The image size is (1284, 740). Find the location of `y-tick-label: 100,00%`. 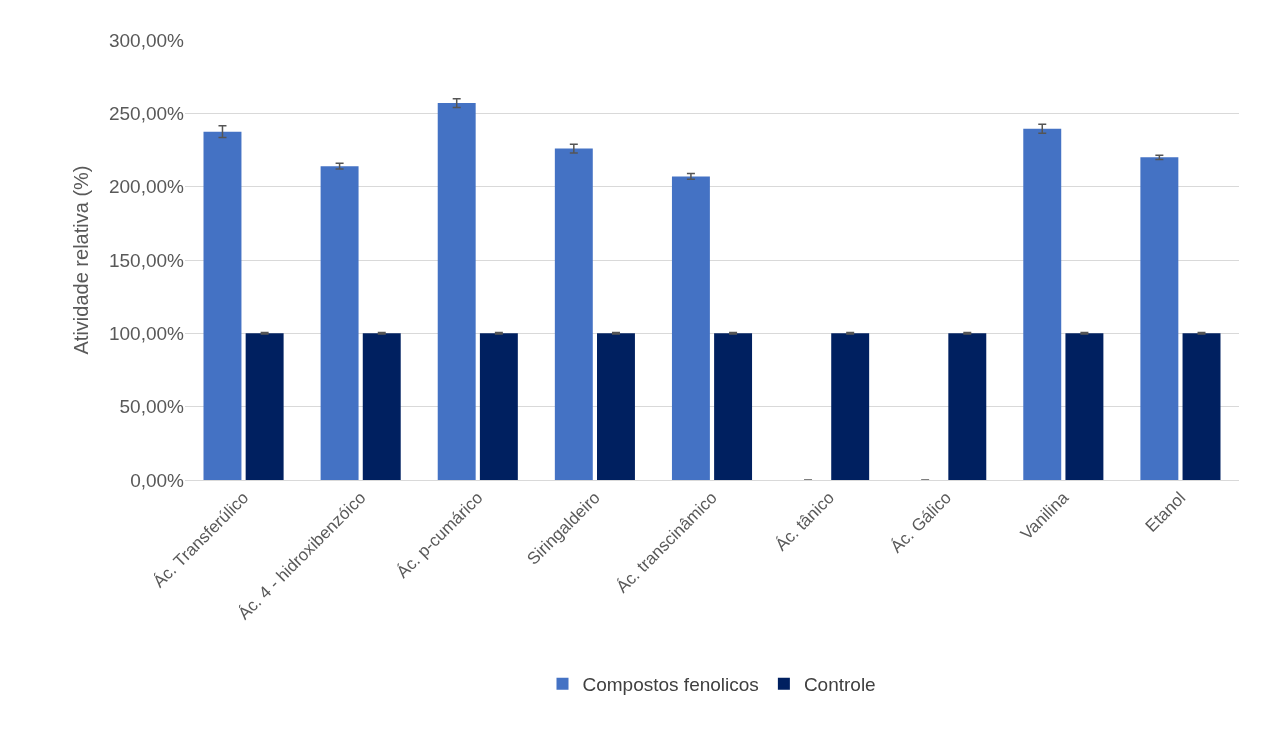

y-tick-label: 100,00% is located at coordinates (146, 333).